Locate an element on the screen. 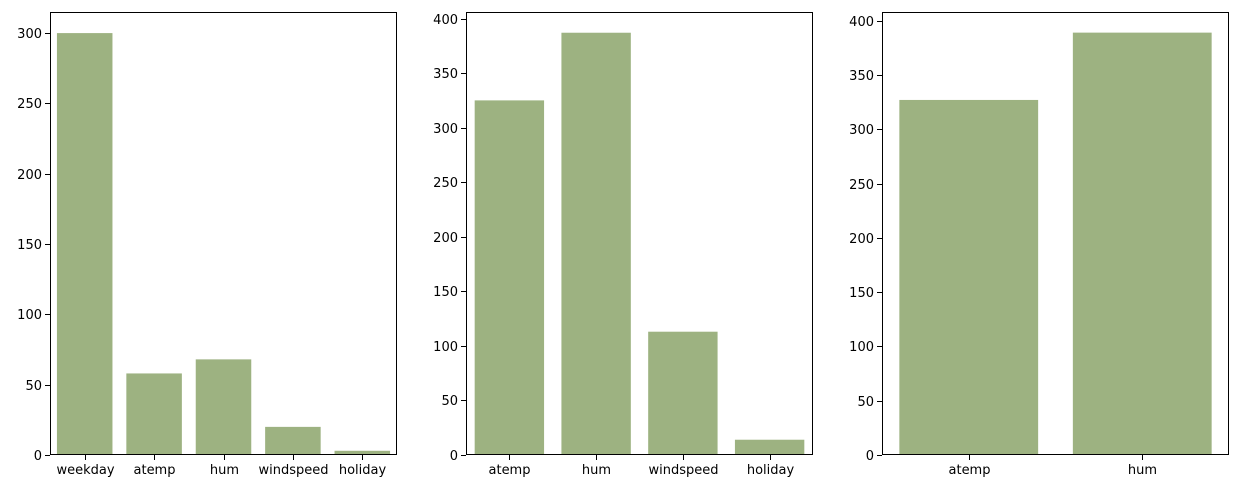  bar-weekday is located at coordinates (84, 244).